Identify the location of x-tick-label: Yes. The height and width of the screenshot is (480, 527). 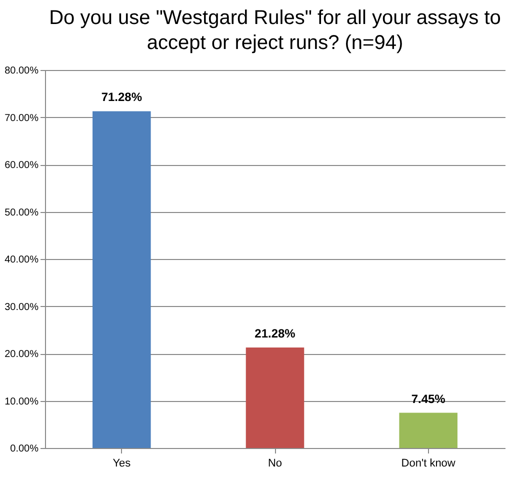
(122, 464).